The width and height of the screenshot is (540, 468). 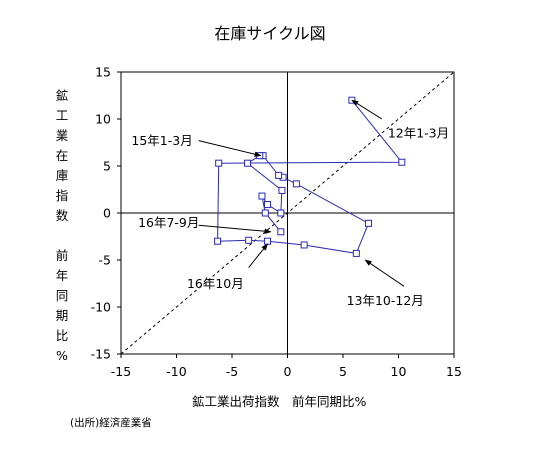 I want to click on y-tick-label: 10, so click(x=103, y=119).